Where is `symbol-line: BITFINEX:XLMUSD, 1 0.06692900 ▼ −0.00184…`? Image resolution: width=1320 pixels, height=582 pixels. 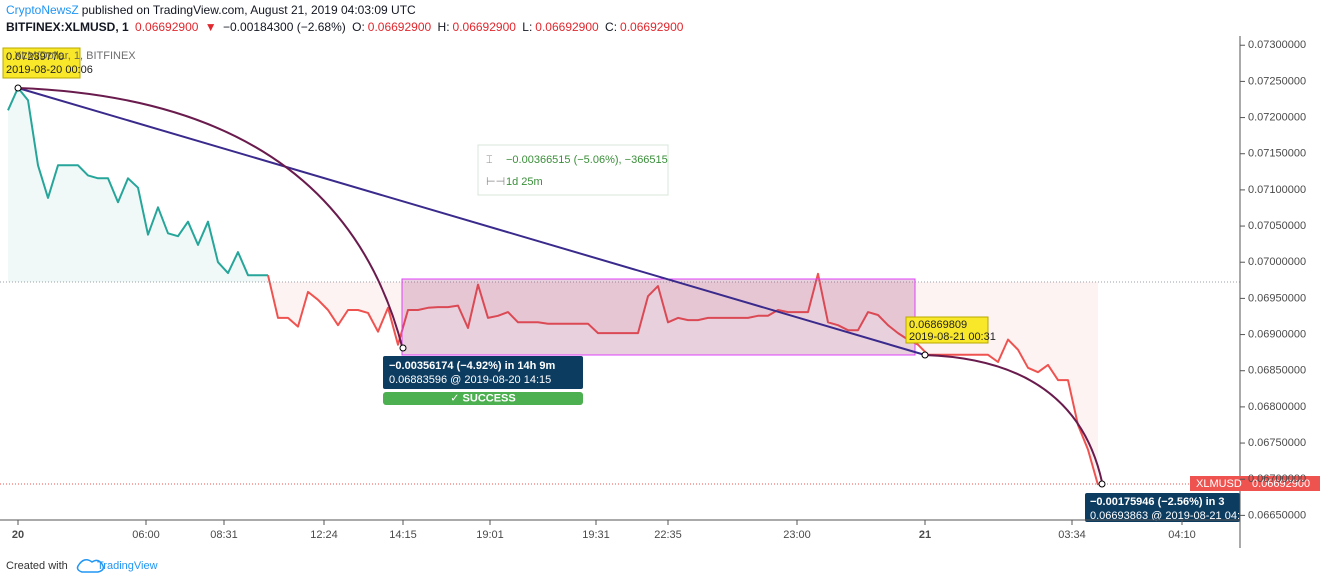
symbol-line: BITFINEX:XLMUSD, 1 0.06692900 ▼ −0.00184… is located at coordinates (346, 27).